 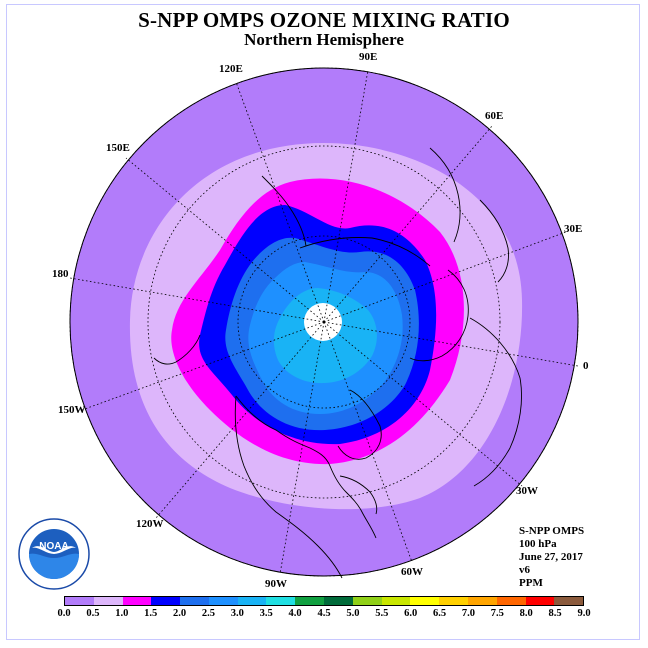 What do you see at coordinates (122, 613) in the screenshot?
I see `colorbar-tick-label: 1.0` at bounding box center [122, 613].